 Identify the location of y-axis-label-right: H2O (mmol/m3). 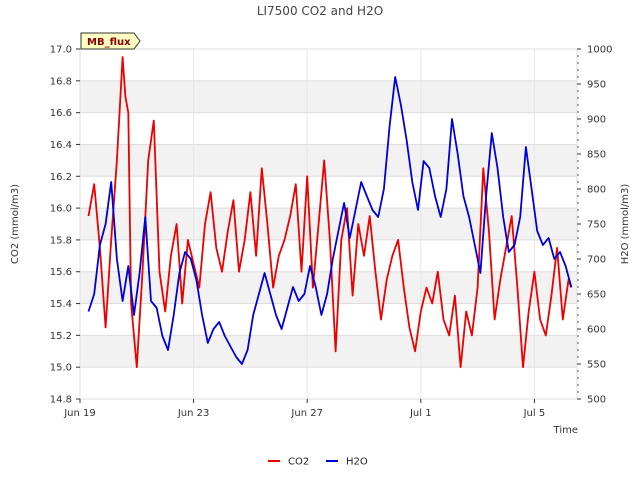
(625, 224).